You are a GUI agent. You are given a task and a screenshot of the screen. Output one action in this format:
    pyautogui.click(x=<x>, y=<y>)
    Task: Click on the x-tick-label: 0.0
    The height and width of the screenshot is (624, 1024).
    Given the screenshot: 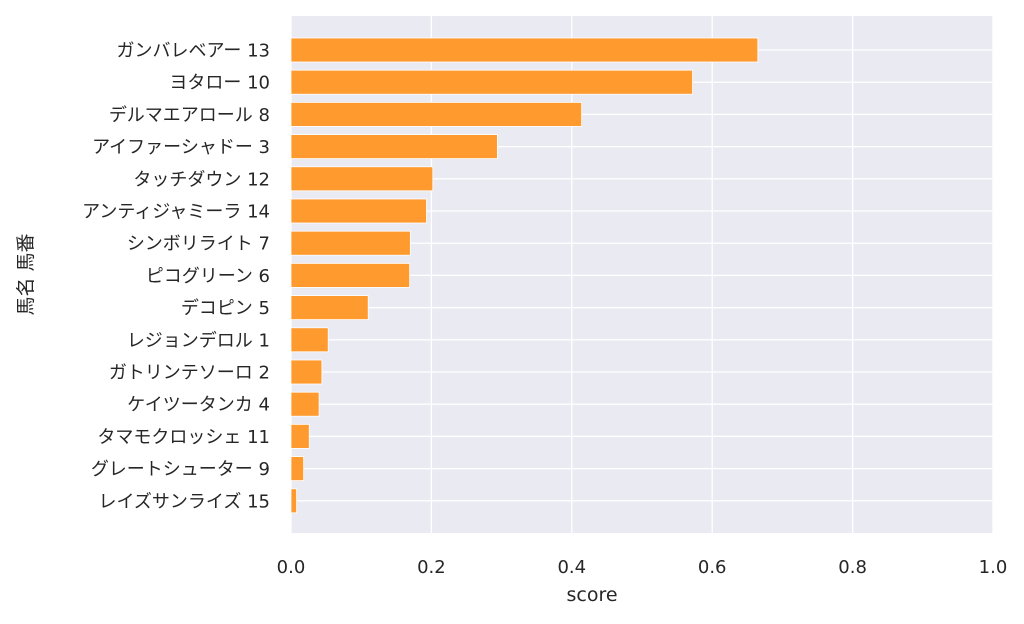 What is the action you would take?
    pyautogui.click(x=291, y=567)
    